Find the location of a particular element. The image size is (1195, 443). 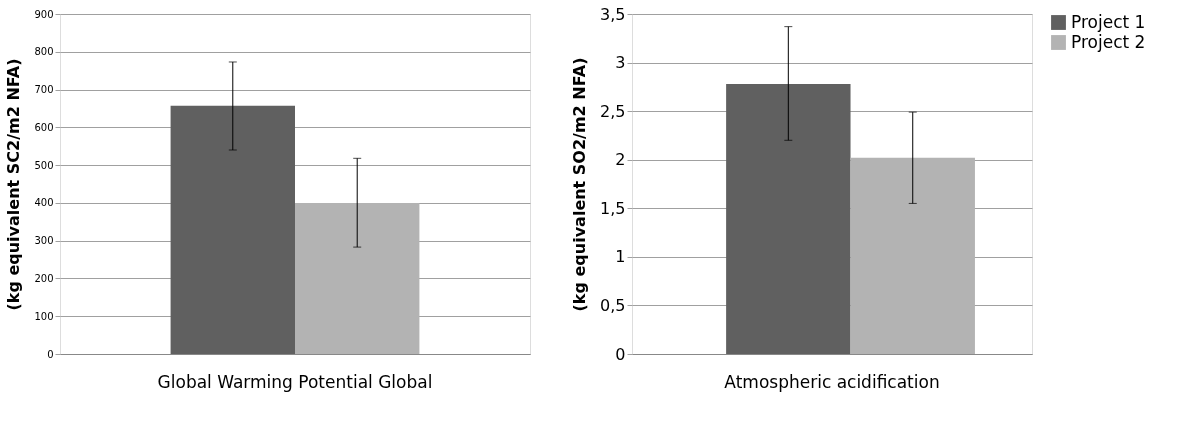

y-tick-label: 1 is located at coordinates (620, 257).